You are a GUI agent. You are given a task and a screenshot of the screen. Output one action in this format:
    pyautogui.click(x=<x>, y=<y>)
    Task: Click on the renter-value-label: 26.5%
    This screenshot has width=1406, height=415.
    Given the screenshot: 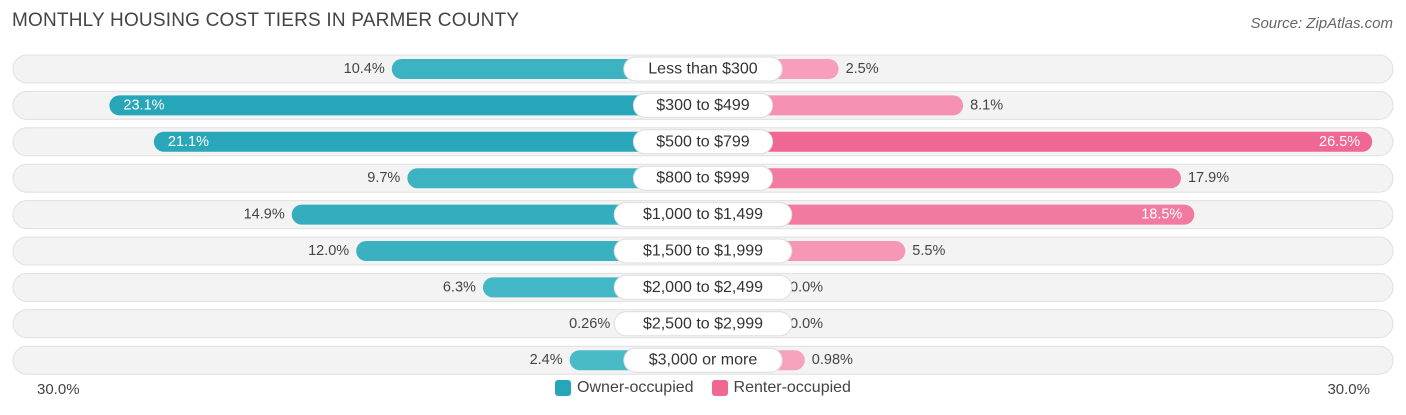 What is the action you would take?
    pyautogui.click(x=1339, y=142)
    